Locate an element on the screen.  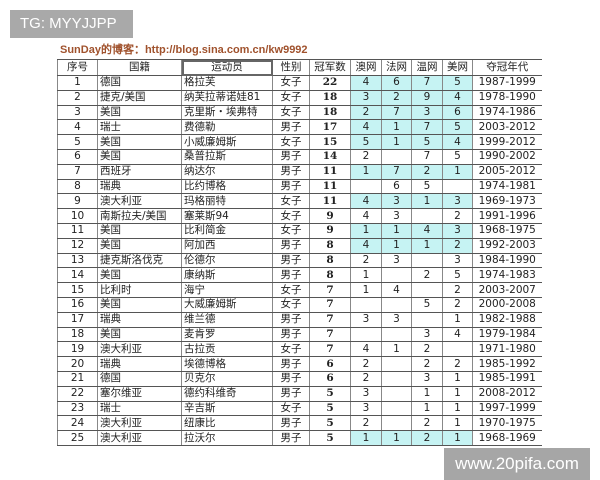
cell-player: 比约博格 is located at coordinates (227, 187).